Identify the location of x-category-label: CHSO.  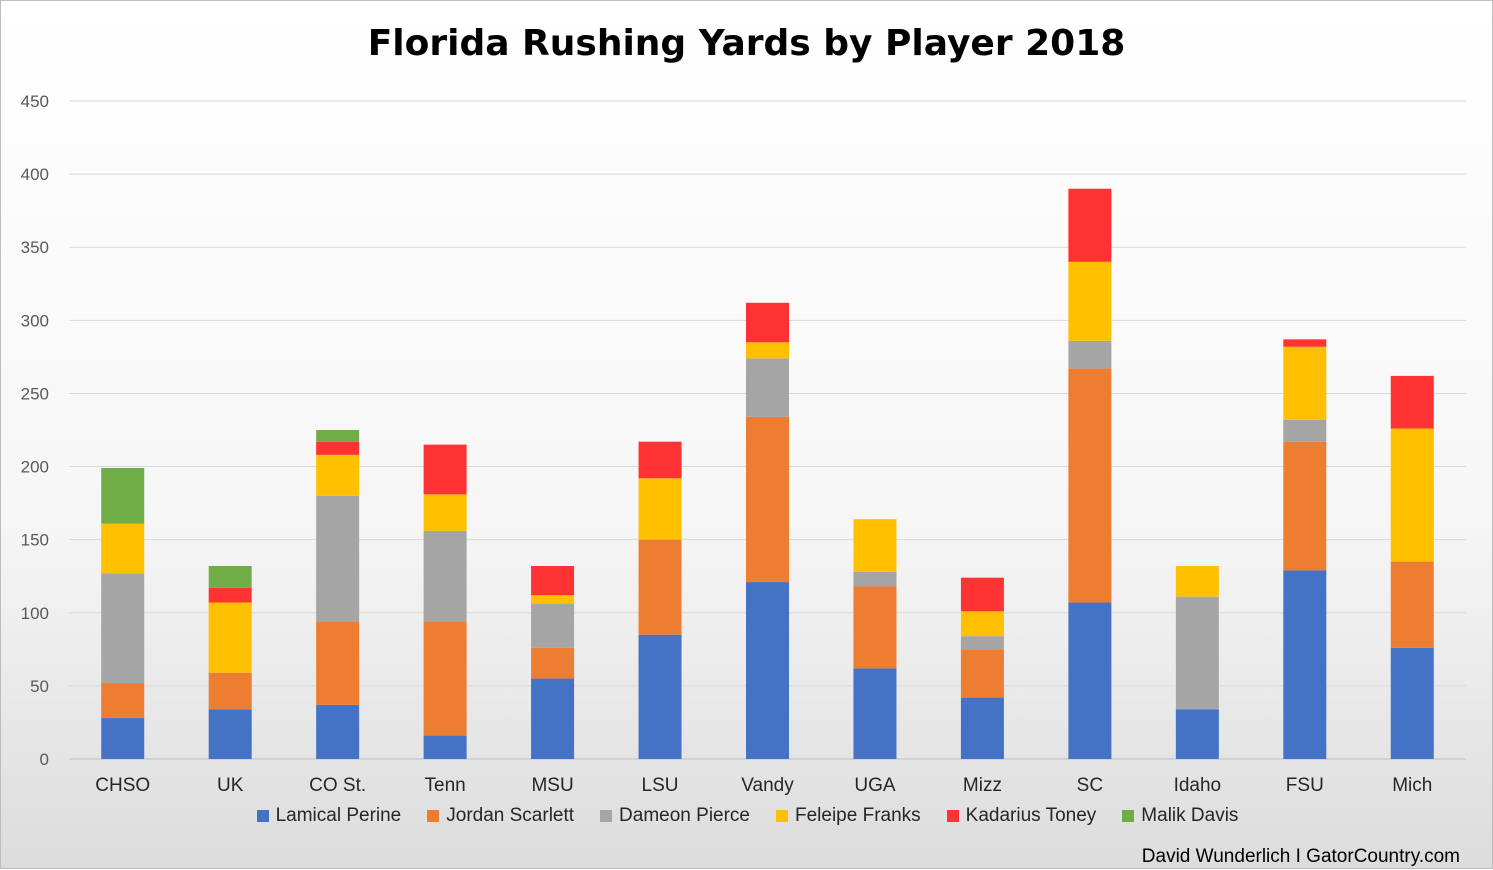
(122, 785).